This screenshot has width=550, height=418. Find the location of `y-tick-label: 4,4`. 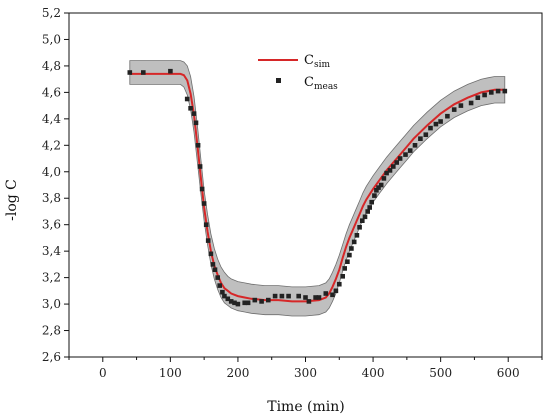

y-tick-label: 4,4 is located at coordinates (51, 119).